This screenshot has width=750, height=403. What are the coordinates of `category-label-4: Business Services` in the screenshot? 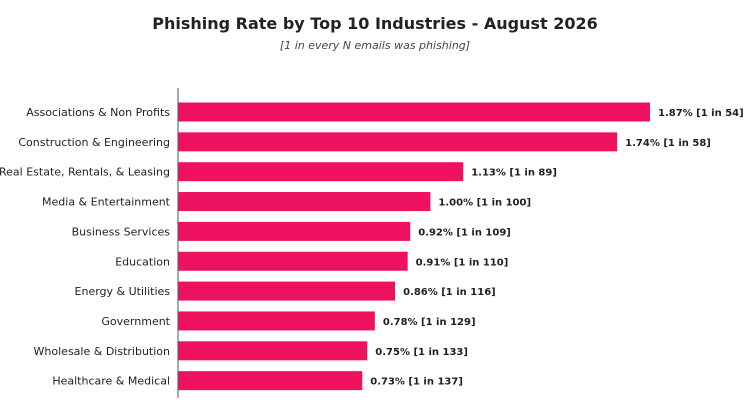 It's located at (121, 231).